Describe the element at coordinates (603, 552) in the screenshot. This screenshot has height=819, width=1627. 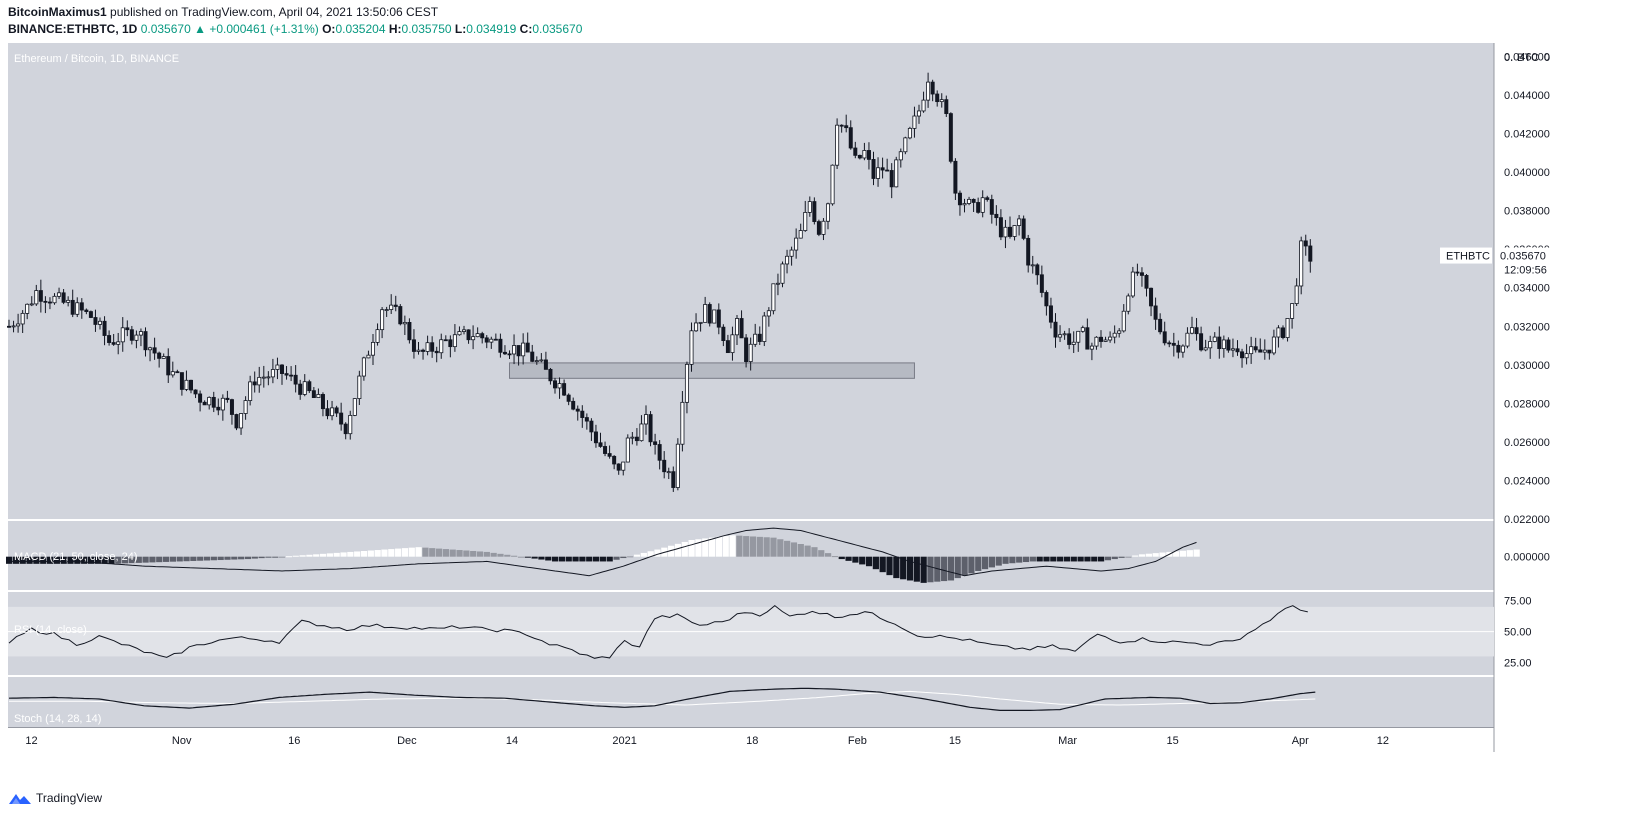
I see `macd-signal-line` at that location.